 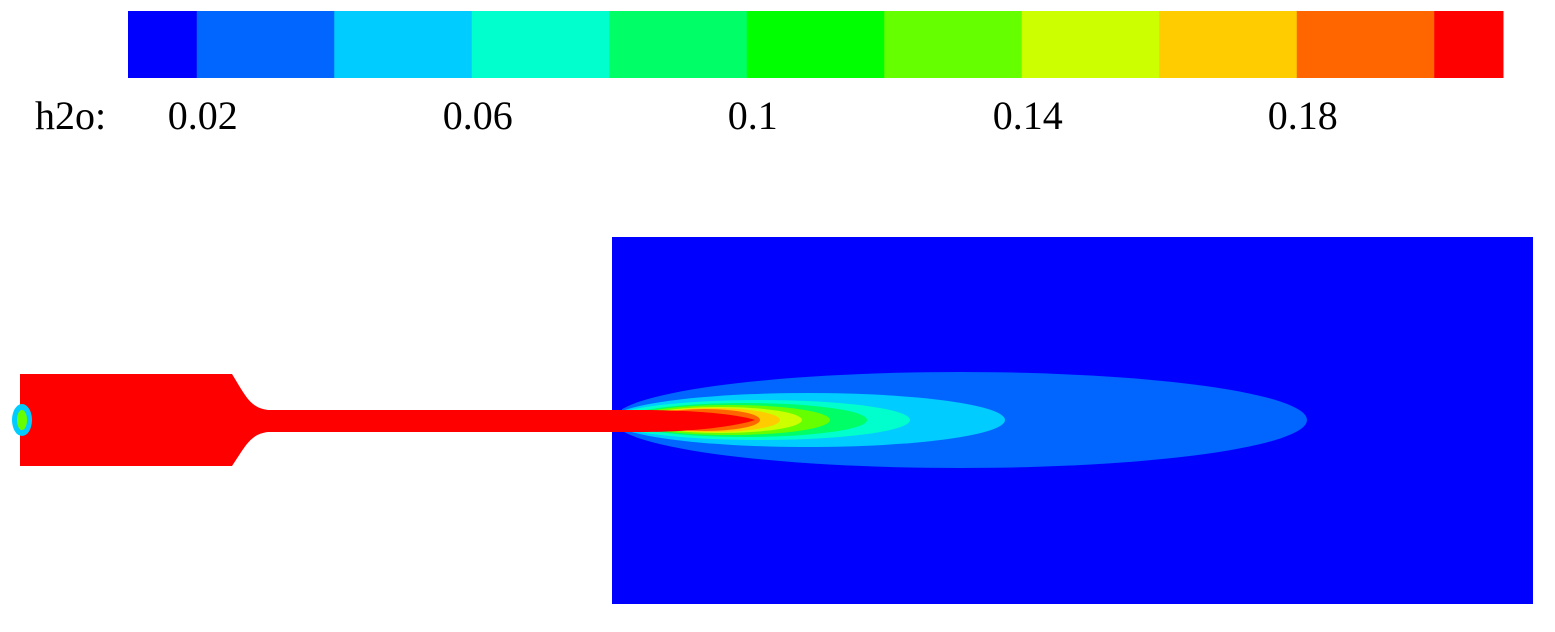 I want to click on inlet, so click(x=22, y=420).